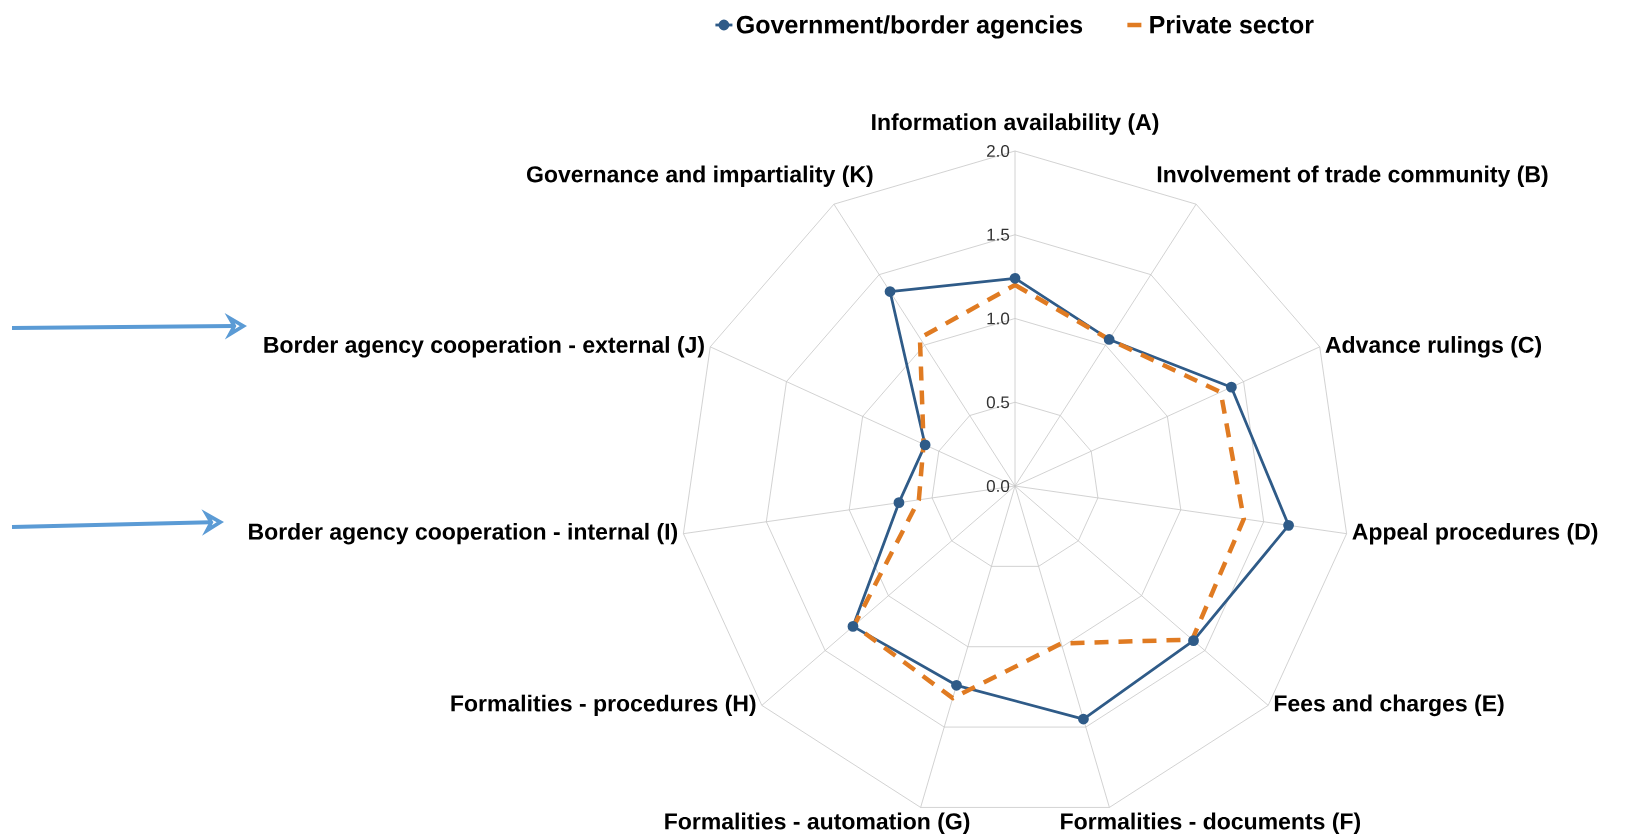 This screenshot has height=835, width=1627. I want to click on spoke-label: Formalities - documents (F), so click(1211, 823).